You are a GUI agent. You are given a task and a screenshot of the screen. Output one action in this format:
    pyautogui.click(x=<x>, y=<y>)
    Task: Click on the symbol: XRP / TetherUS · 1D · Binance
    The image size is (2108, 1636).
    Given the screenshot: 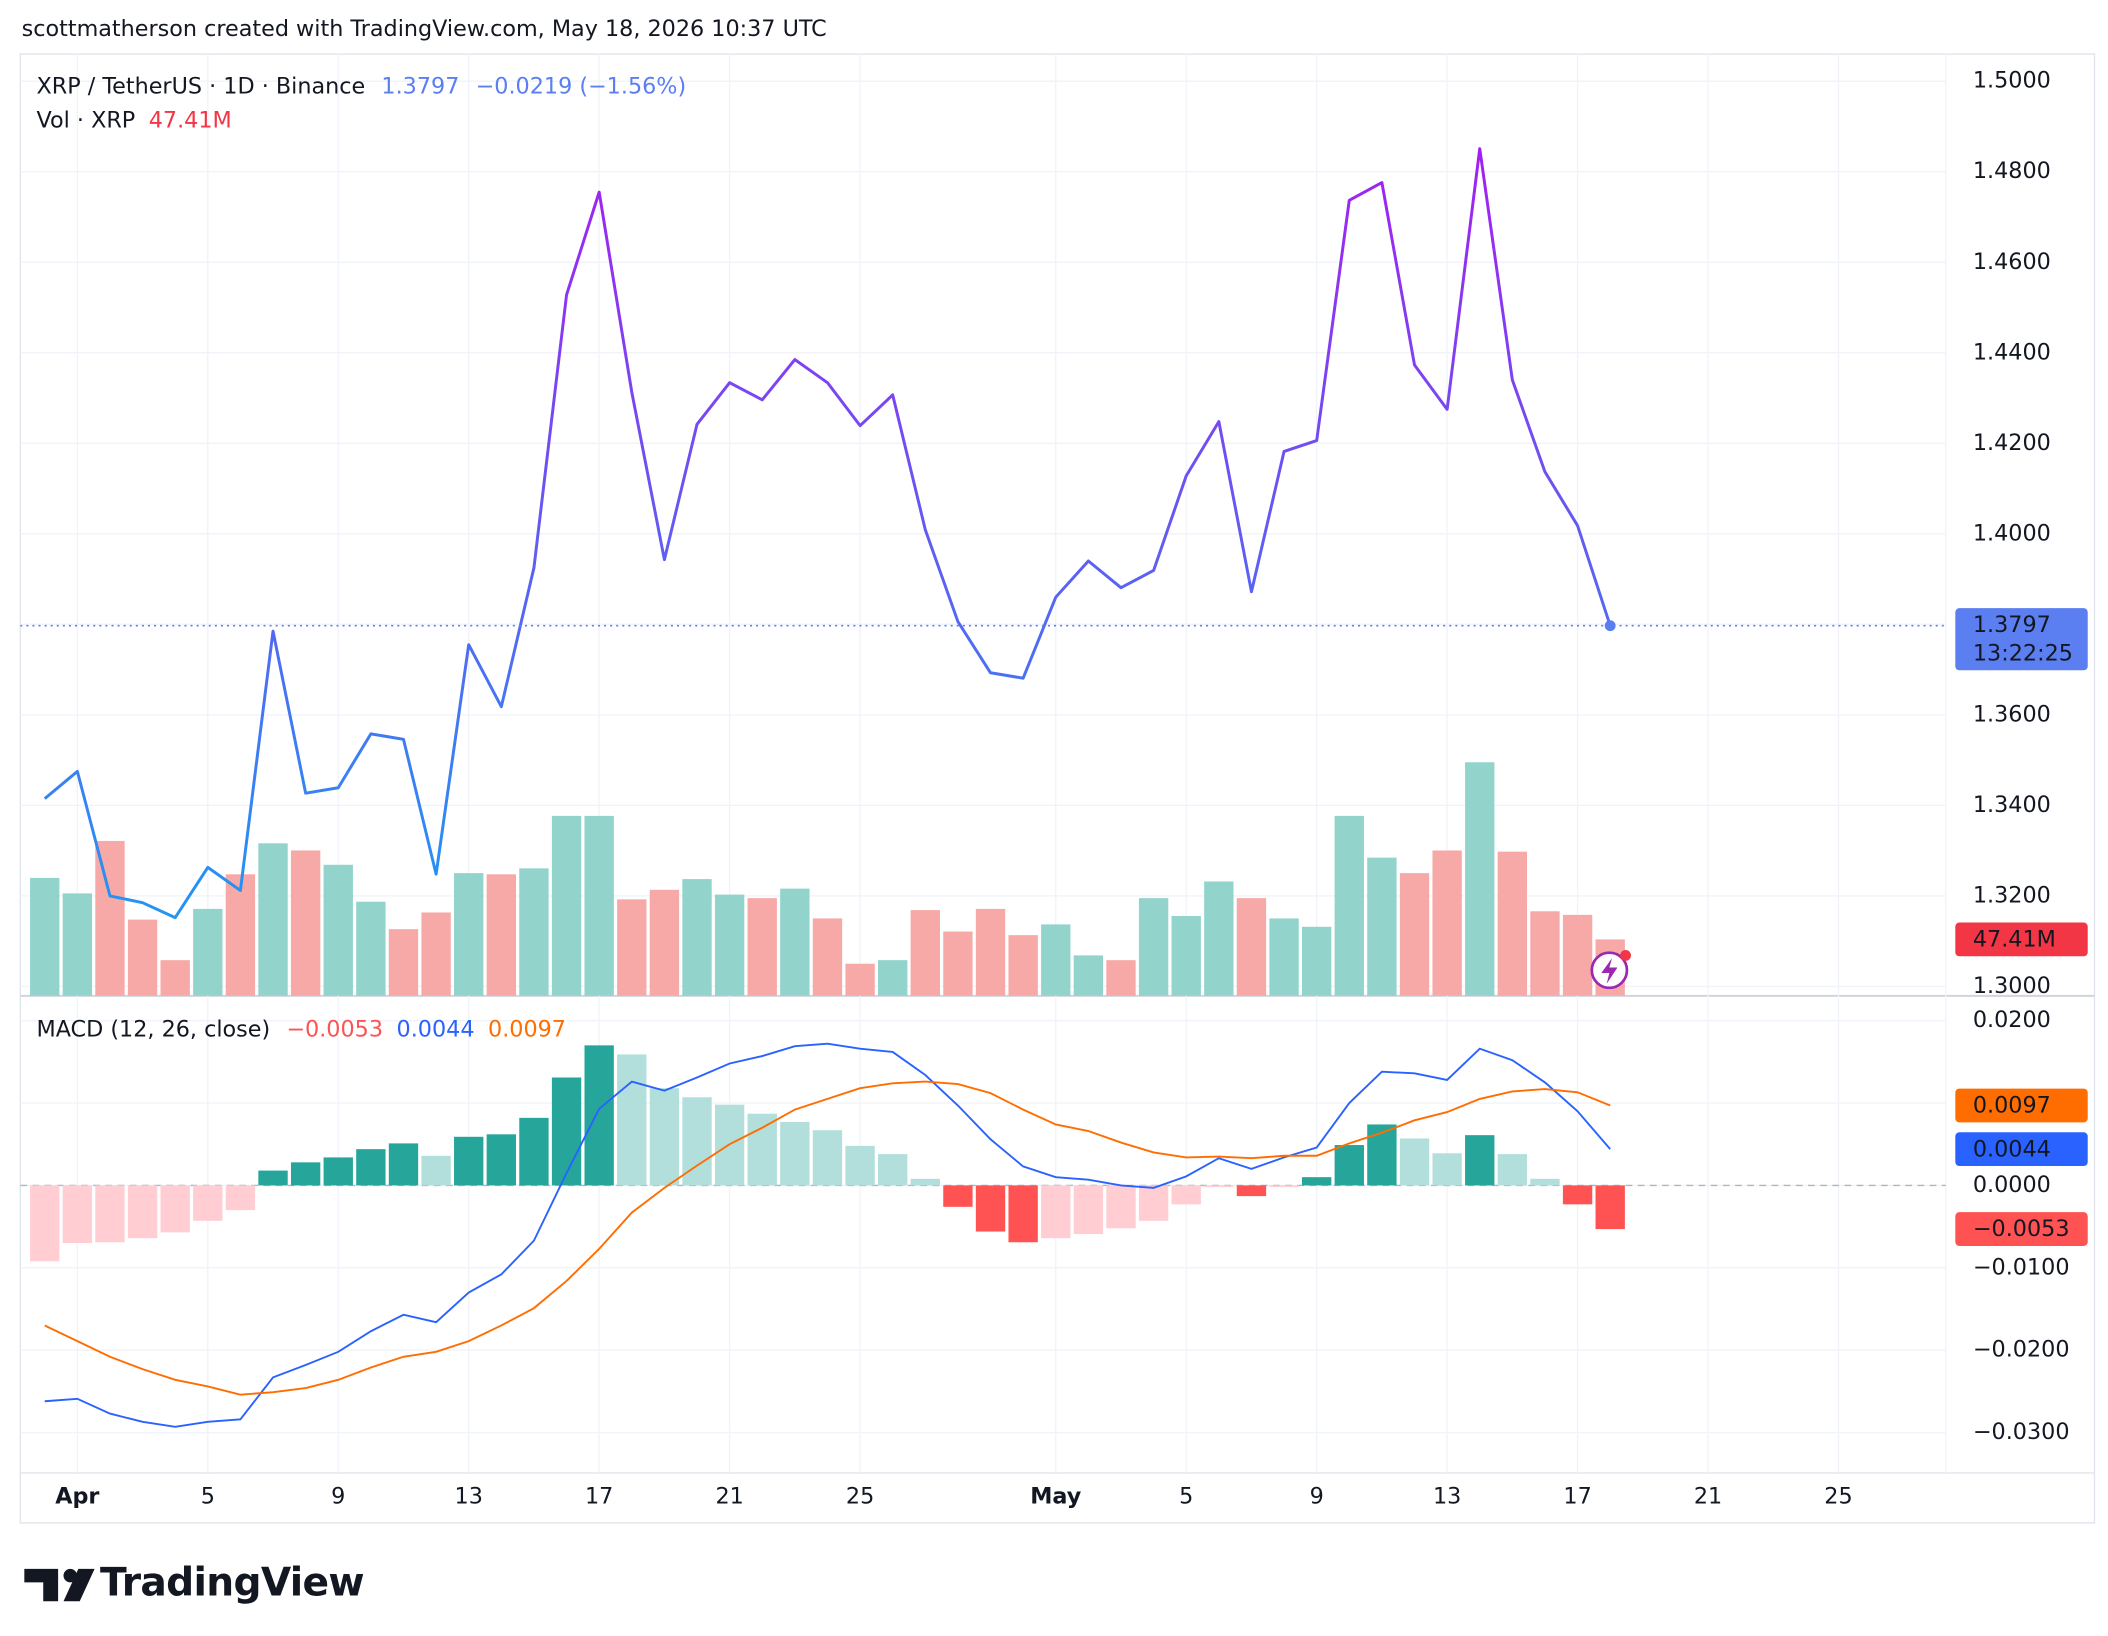 What is the action you would take?
    pyautogui.click(x=200, y=86)
    